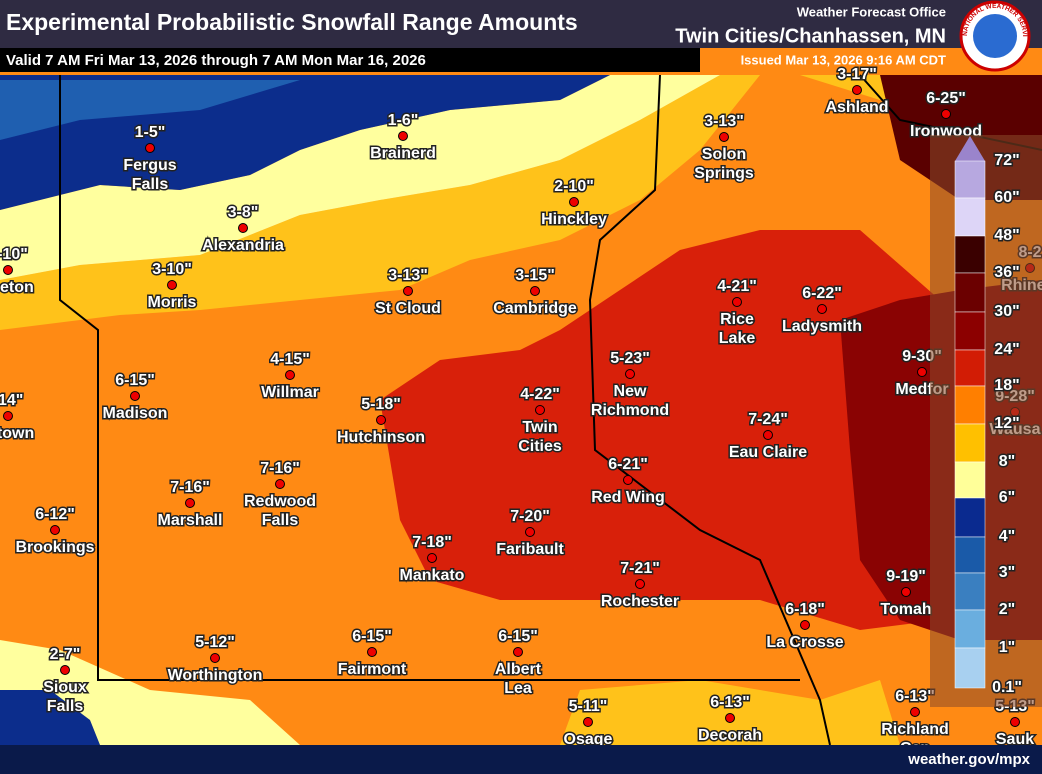 This screenshot has height=774, width=1042. Describe the element at coordinates (243, 212) in the screenshot. I see `snow-range: 3-8"` at that location.